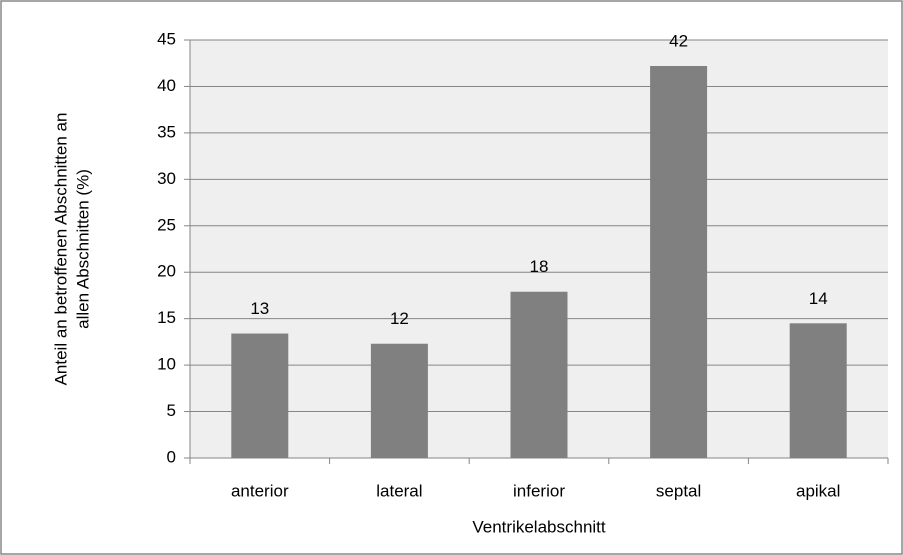 Image resolution: width=903 pixels, height=555 pixels. I want to click on y-tick-label: 0, so click(171, 456).